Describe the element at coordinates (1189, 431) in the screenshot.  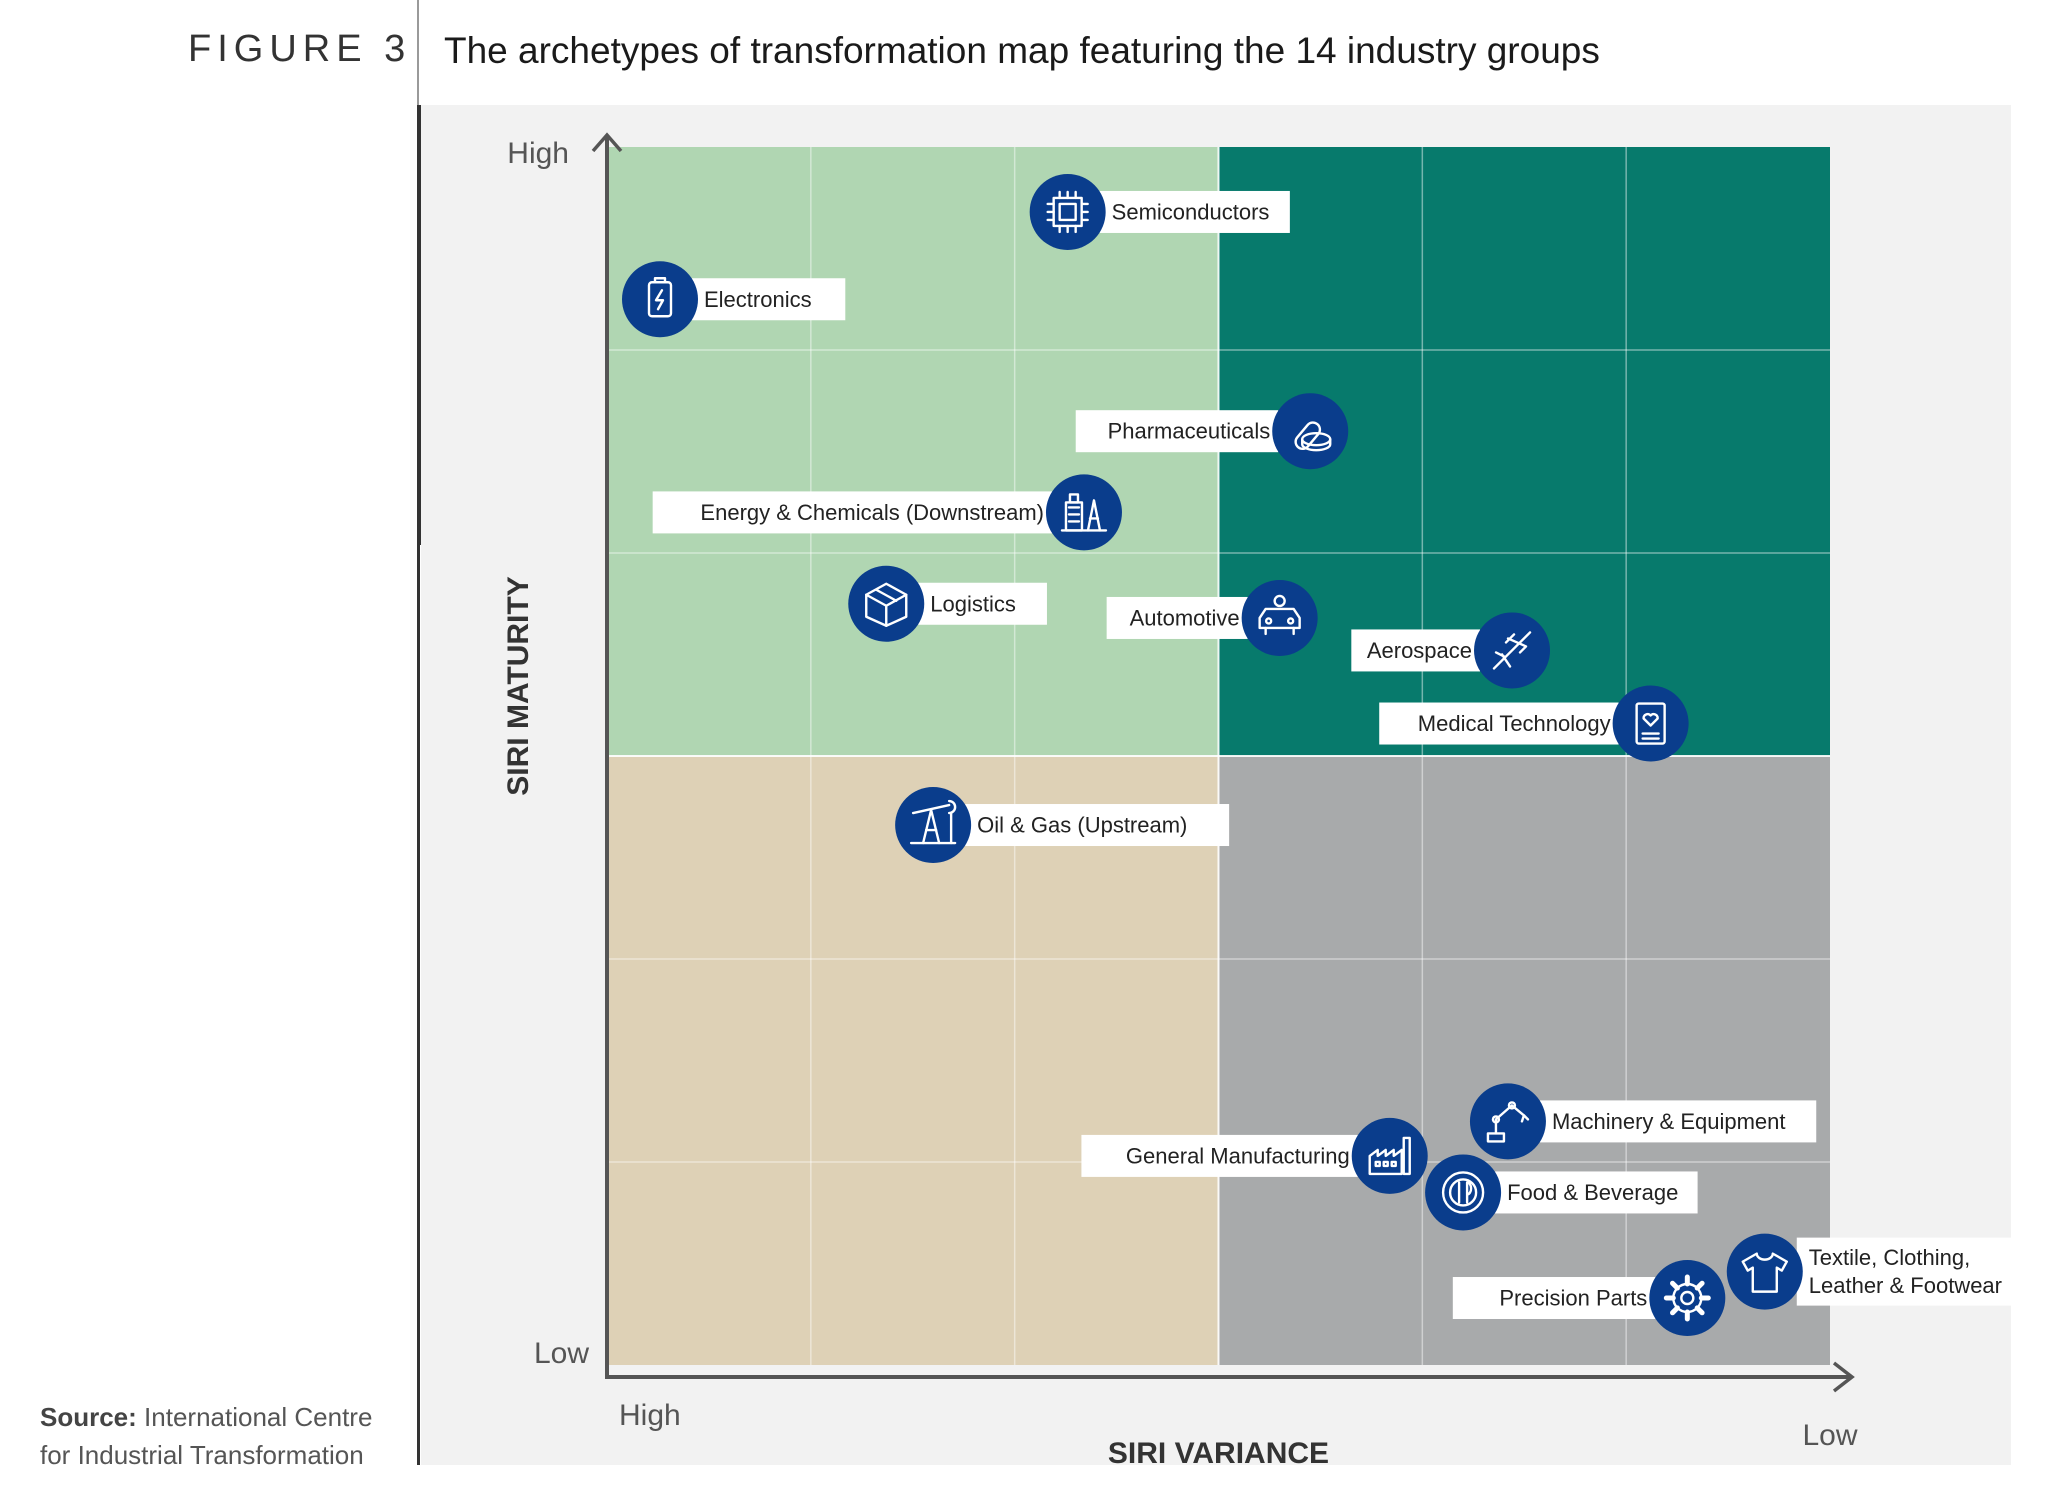
I see `point-label: Pharmaceuticals` at that location.